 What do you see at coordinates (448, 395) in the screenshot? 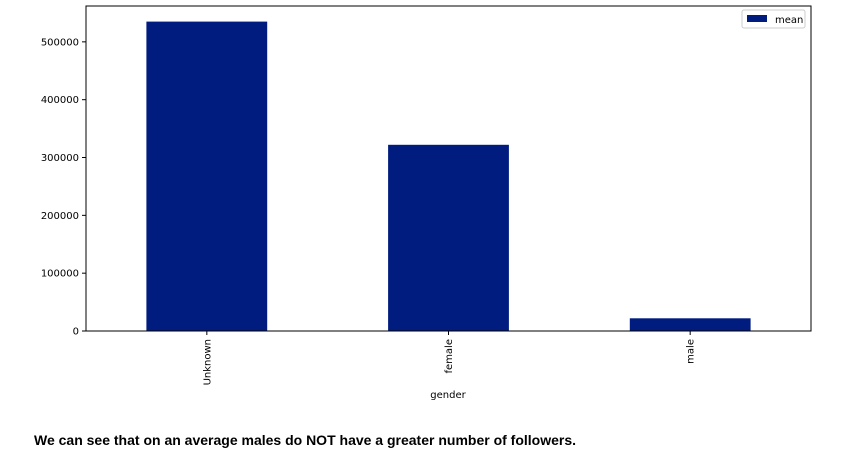
I see `x-axis-label: gender` at bounding box center [448, 395].